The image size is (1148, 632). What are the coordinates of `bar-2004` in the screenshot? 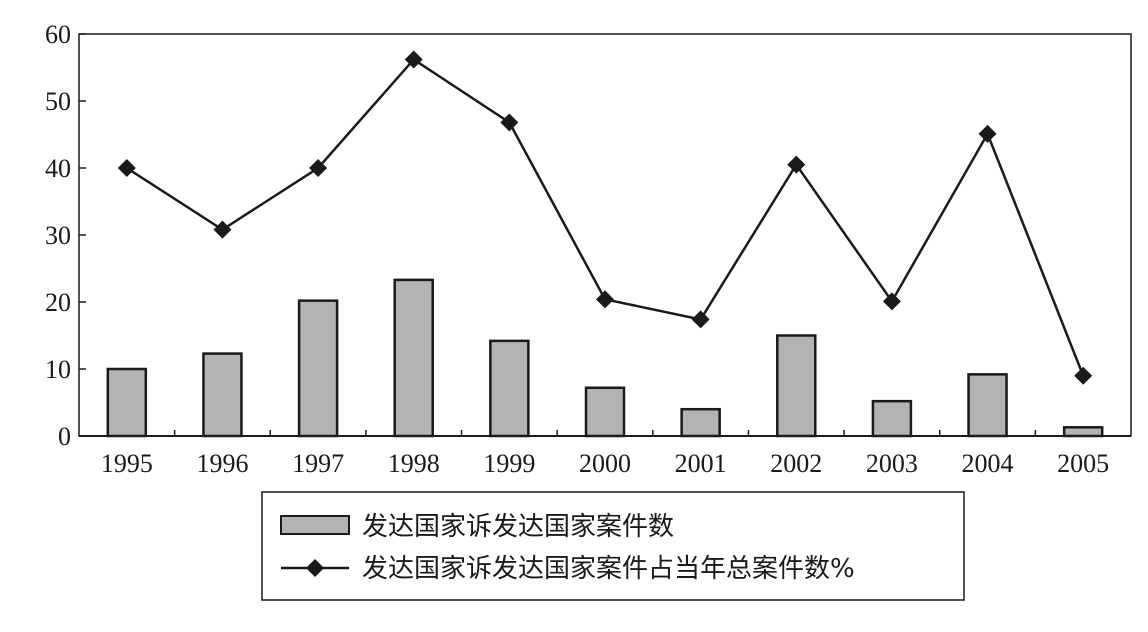 It's located at (987, 405).